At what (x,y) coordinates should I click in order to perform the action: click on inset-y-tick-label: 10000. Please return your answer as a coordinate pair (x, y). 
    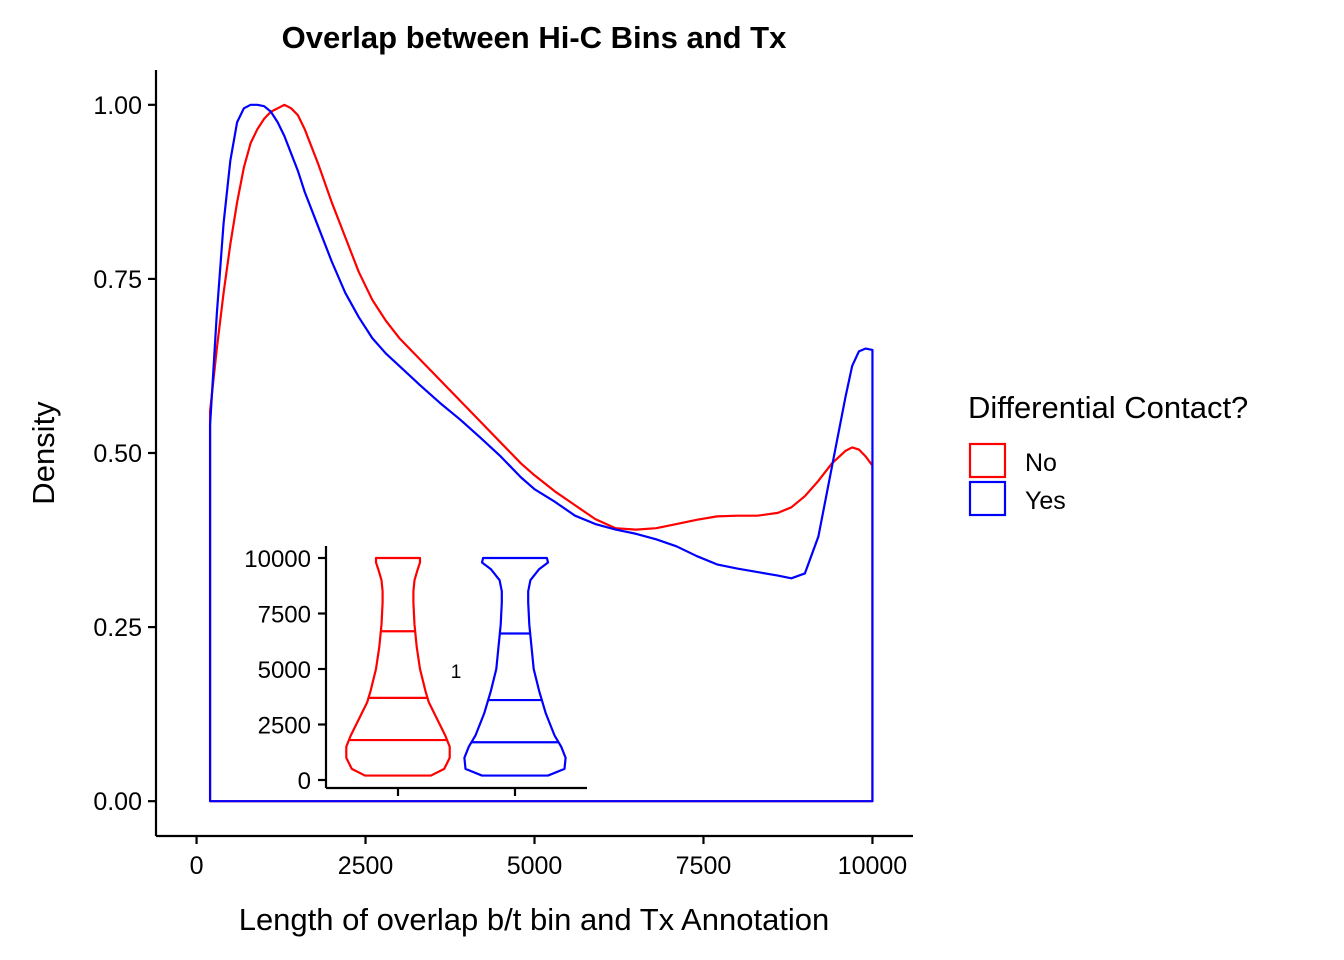
    Looking at the image, I should click on (277, 559).